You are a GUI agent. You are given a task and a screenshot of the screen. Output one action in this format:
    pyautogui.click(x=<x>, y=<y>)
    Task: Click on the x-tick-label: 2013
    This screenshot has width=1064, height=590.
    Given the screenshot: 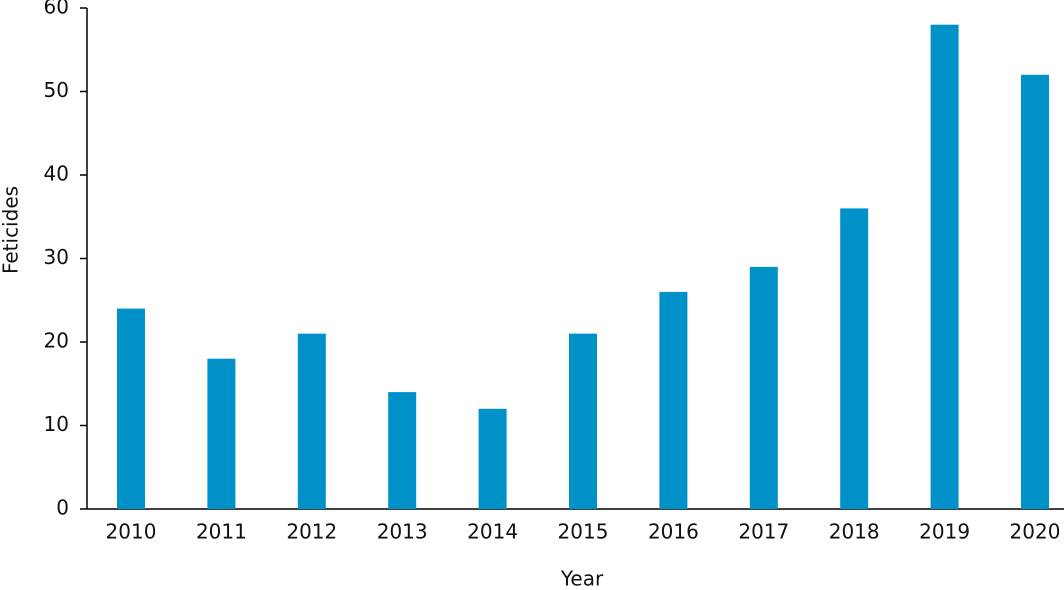 What is the action you would take?
    pyautogui.click(x=402, y=532)
    